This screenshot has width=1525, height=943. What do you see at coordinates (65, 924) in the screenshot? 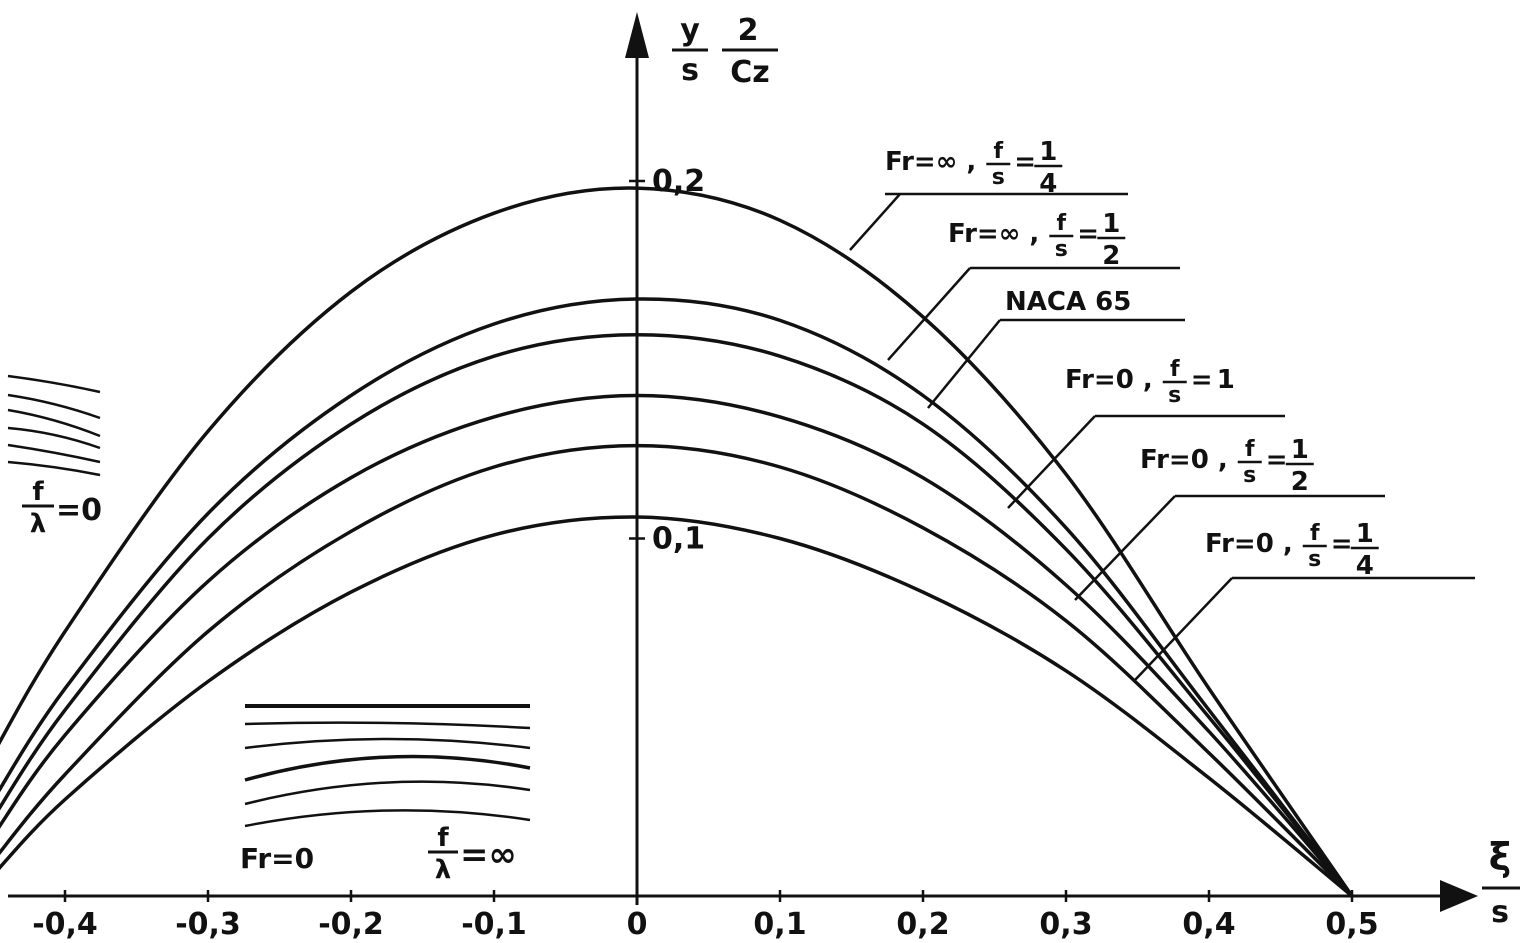
I see `x-tick-label: -0,4` at bounding box center [65, 924].